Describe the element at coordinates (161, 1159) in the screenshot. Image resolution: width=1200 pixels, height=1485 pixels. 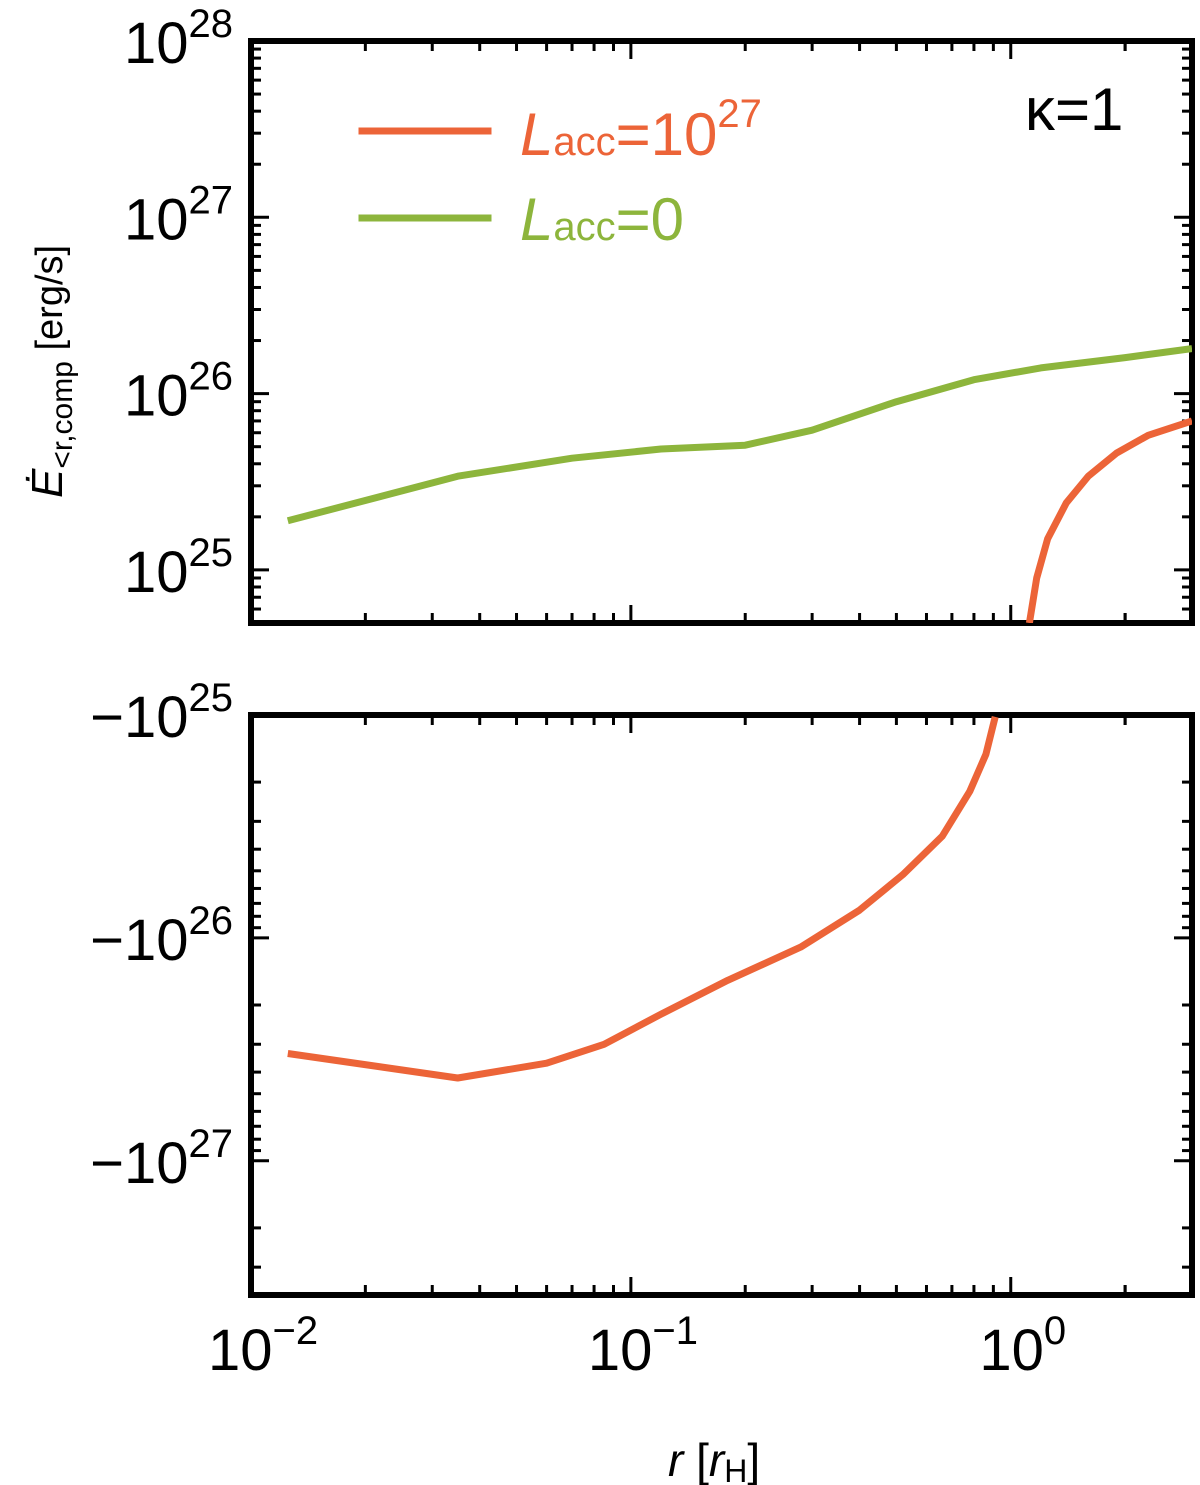
I see `y-tick-label: −1027` at that location.